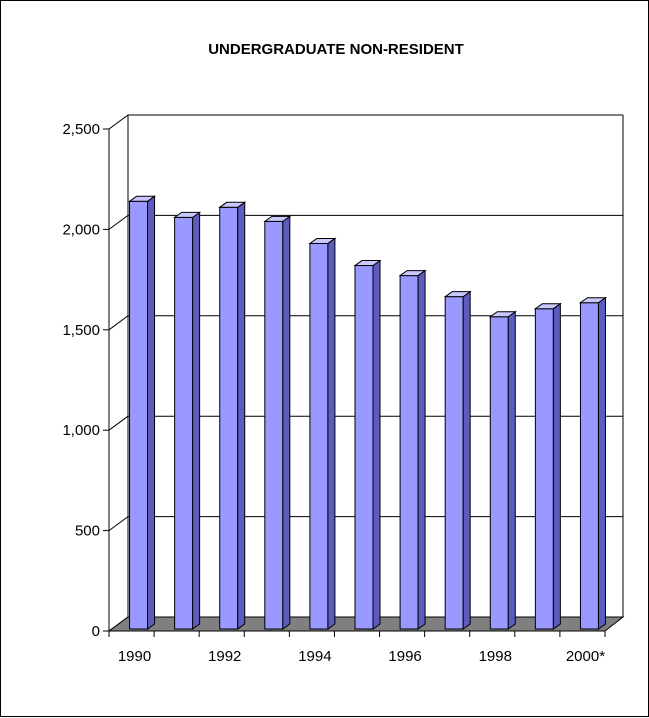 The width and height of the screenshot is (649, 718). What do you see at coordinates (495, 656) in the screenshot?
I see `x-tick-label: 1998` at bounding box center [495, 656].